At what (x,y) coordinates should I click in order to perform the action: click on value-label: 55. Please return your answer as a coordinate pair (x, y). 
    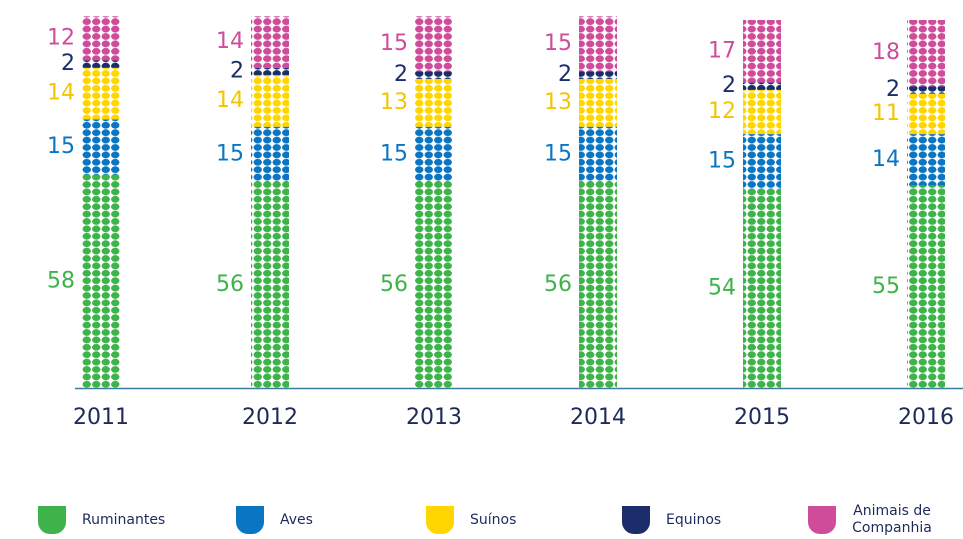
    Looking at the image, I should click on (886, 286).